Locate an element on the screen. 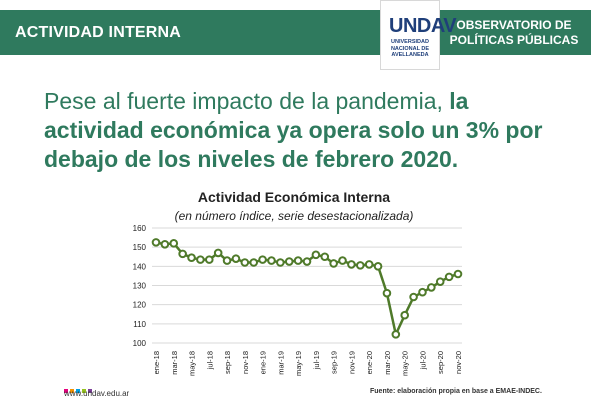  observatorio-line-1: OBSERVATORIO DE is located at coordinates (514, 25).